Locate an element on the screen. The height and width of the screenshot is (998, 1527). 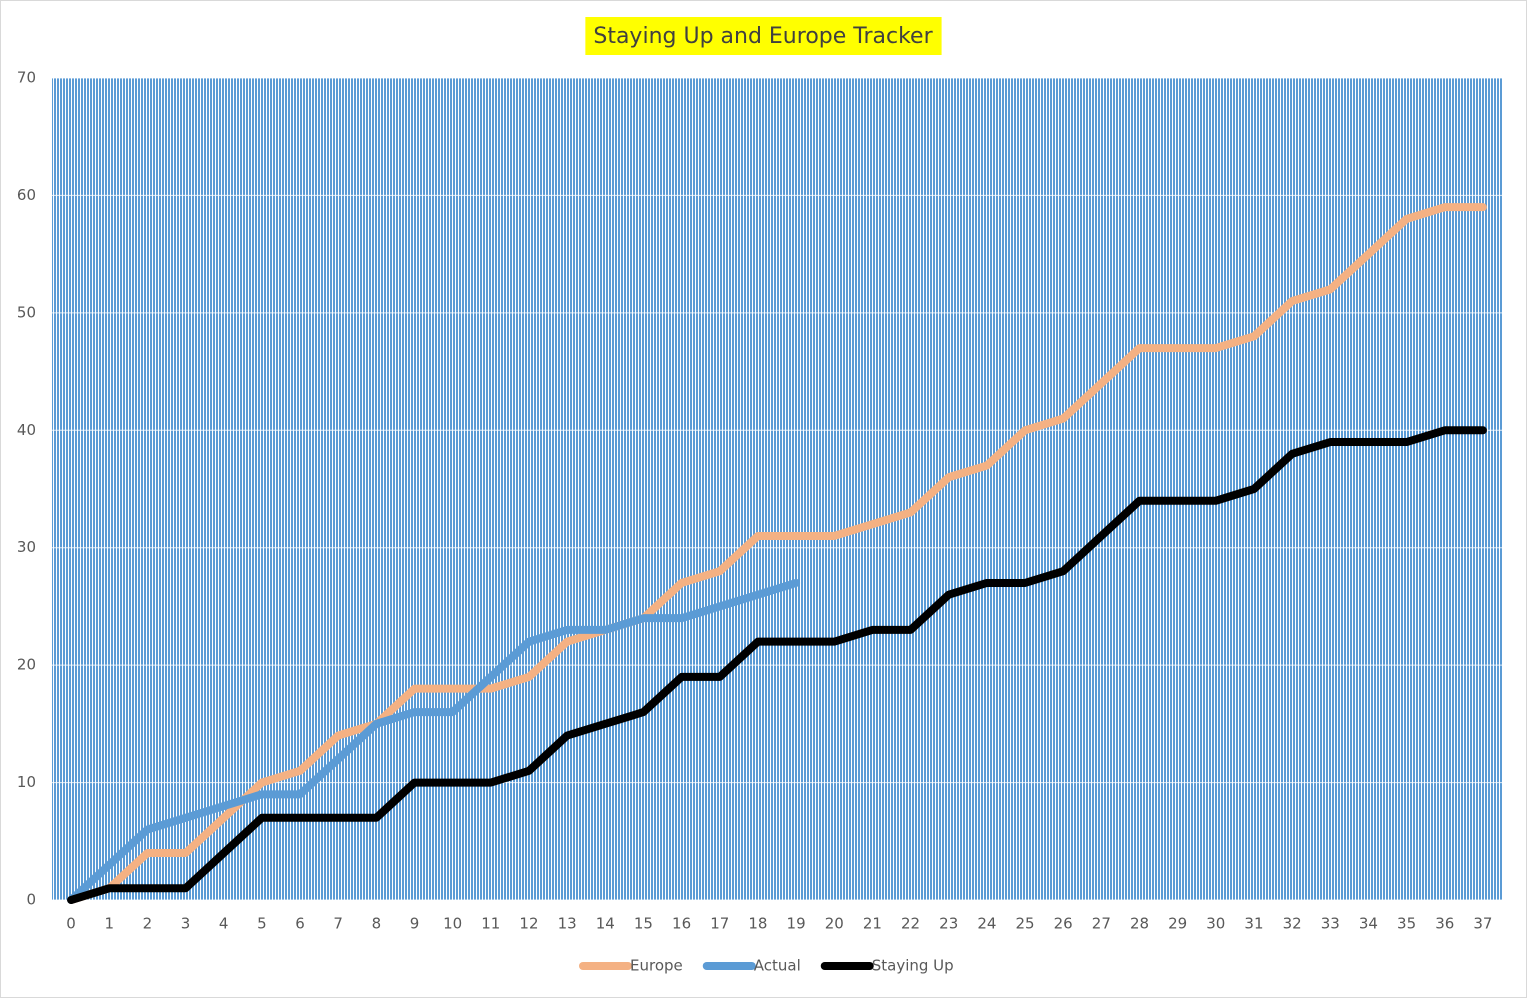
x-tick-label: 7 is located at coordinates (338, 924).